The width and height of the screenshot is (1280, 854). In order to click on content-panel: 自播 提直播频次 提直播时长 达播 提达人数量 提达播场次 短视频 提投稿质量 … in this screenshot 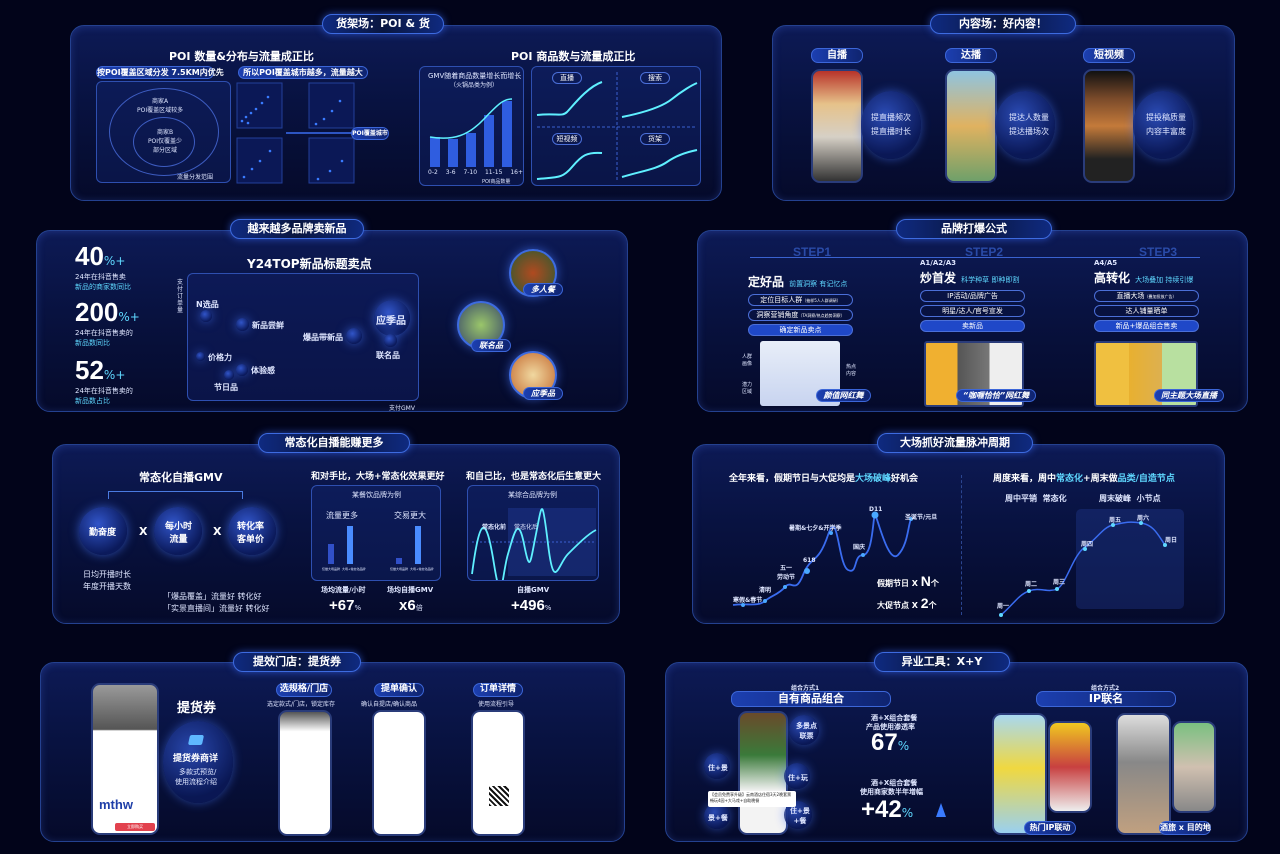, I will do `click(1003, 113)`.